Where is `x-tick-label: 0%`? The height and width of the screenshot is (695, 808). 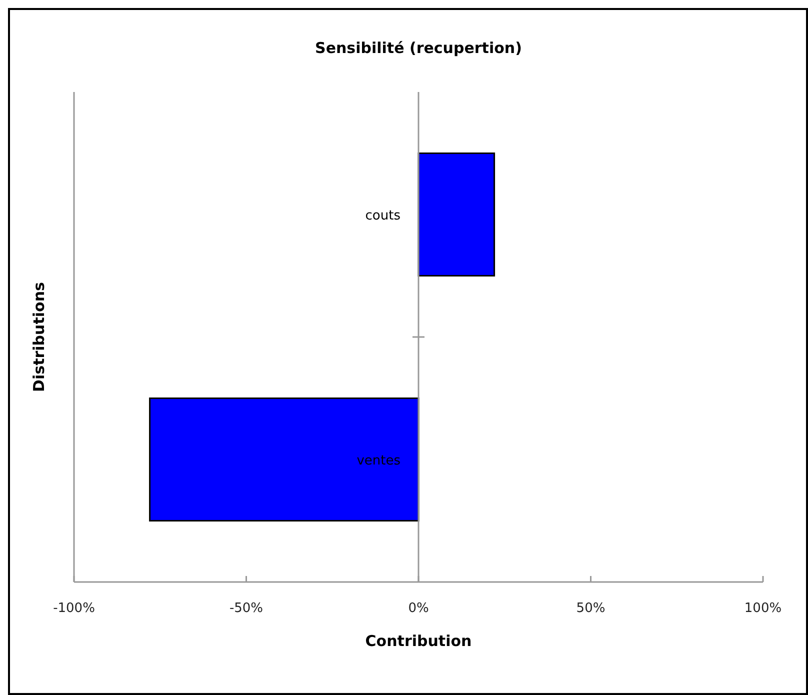 x-tick-label: 0% is located at coordinates (418, 608).